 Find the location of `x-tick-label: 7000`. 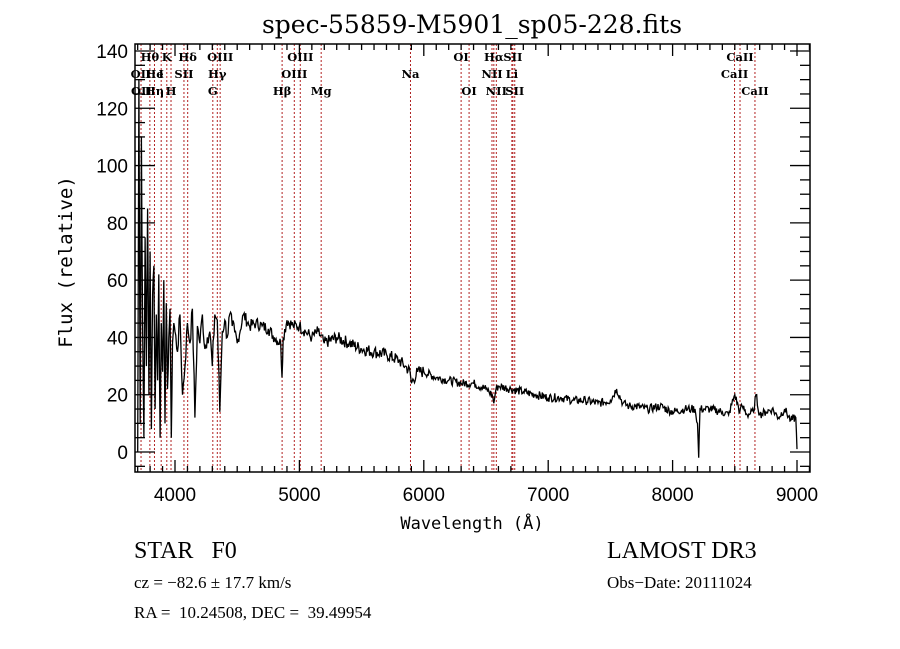

x-tick-label: 7000 is located at coordinates (548, 495).